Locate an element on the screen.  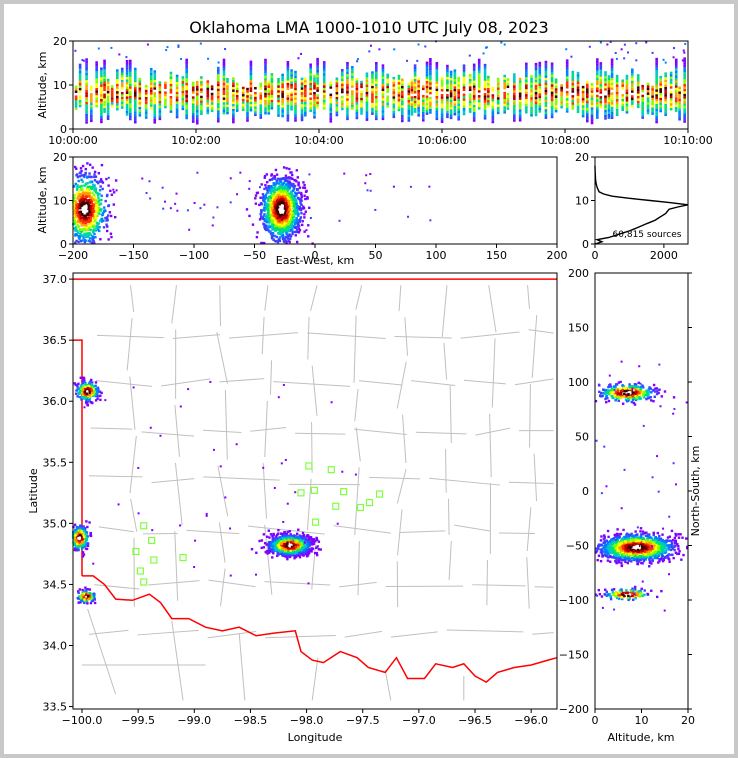
ew-height-x-tick-label: −50 is located at coordinates (254, 255).